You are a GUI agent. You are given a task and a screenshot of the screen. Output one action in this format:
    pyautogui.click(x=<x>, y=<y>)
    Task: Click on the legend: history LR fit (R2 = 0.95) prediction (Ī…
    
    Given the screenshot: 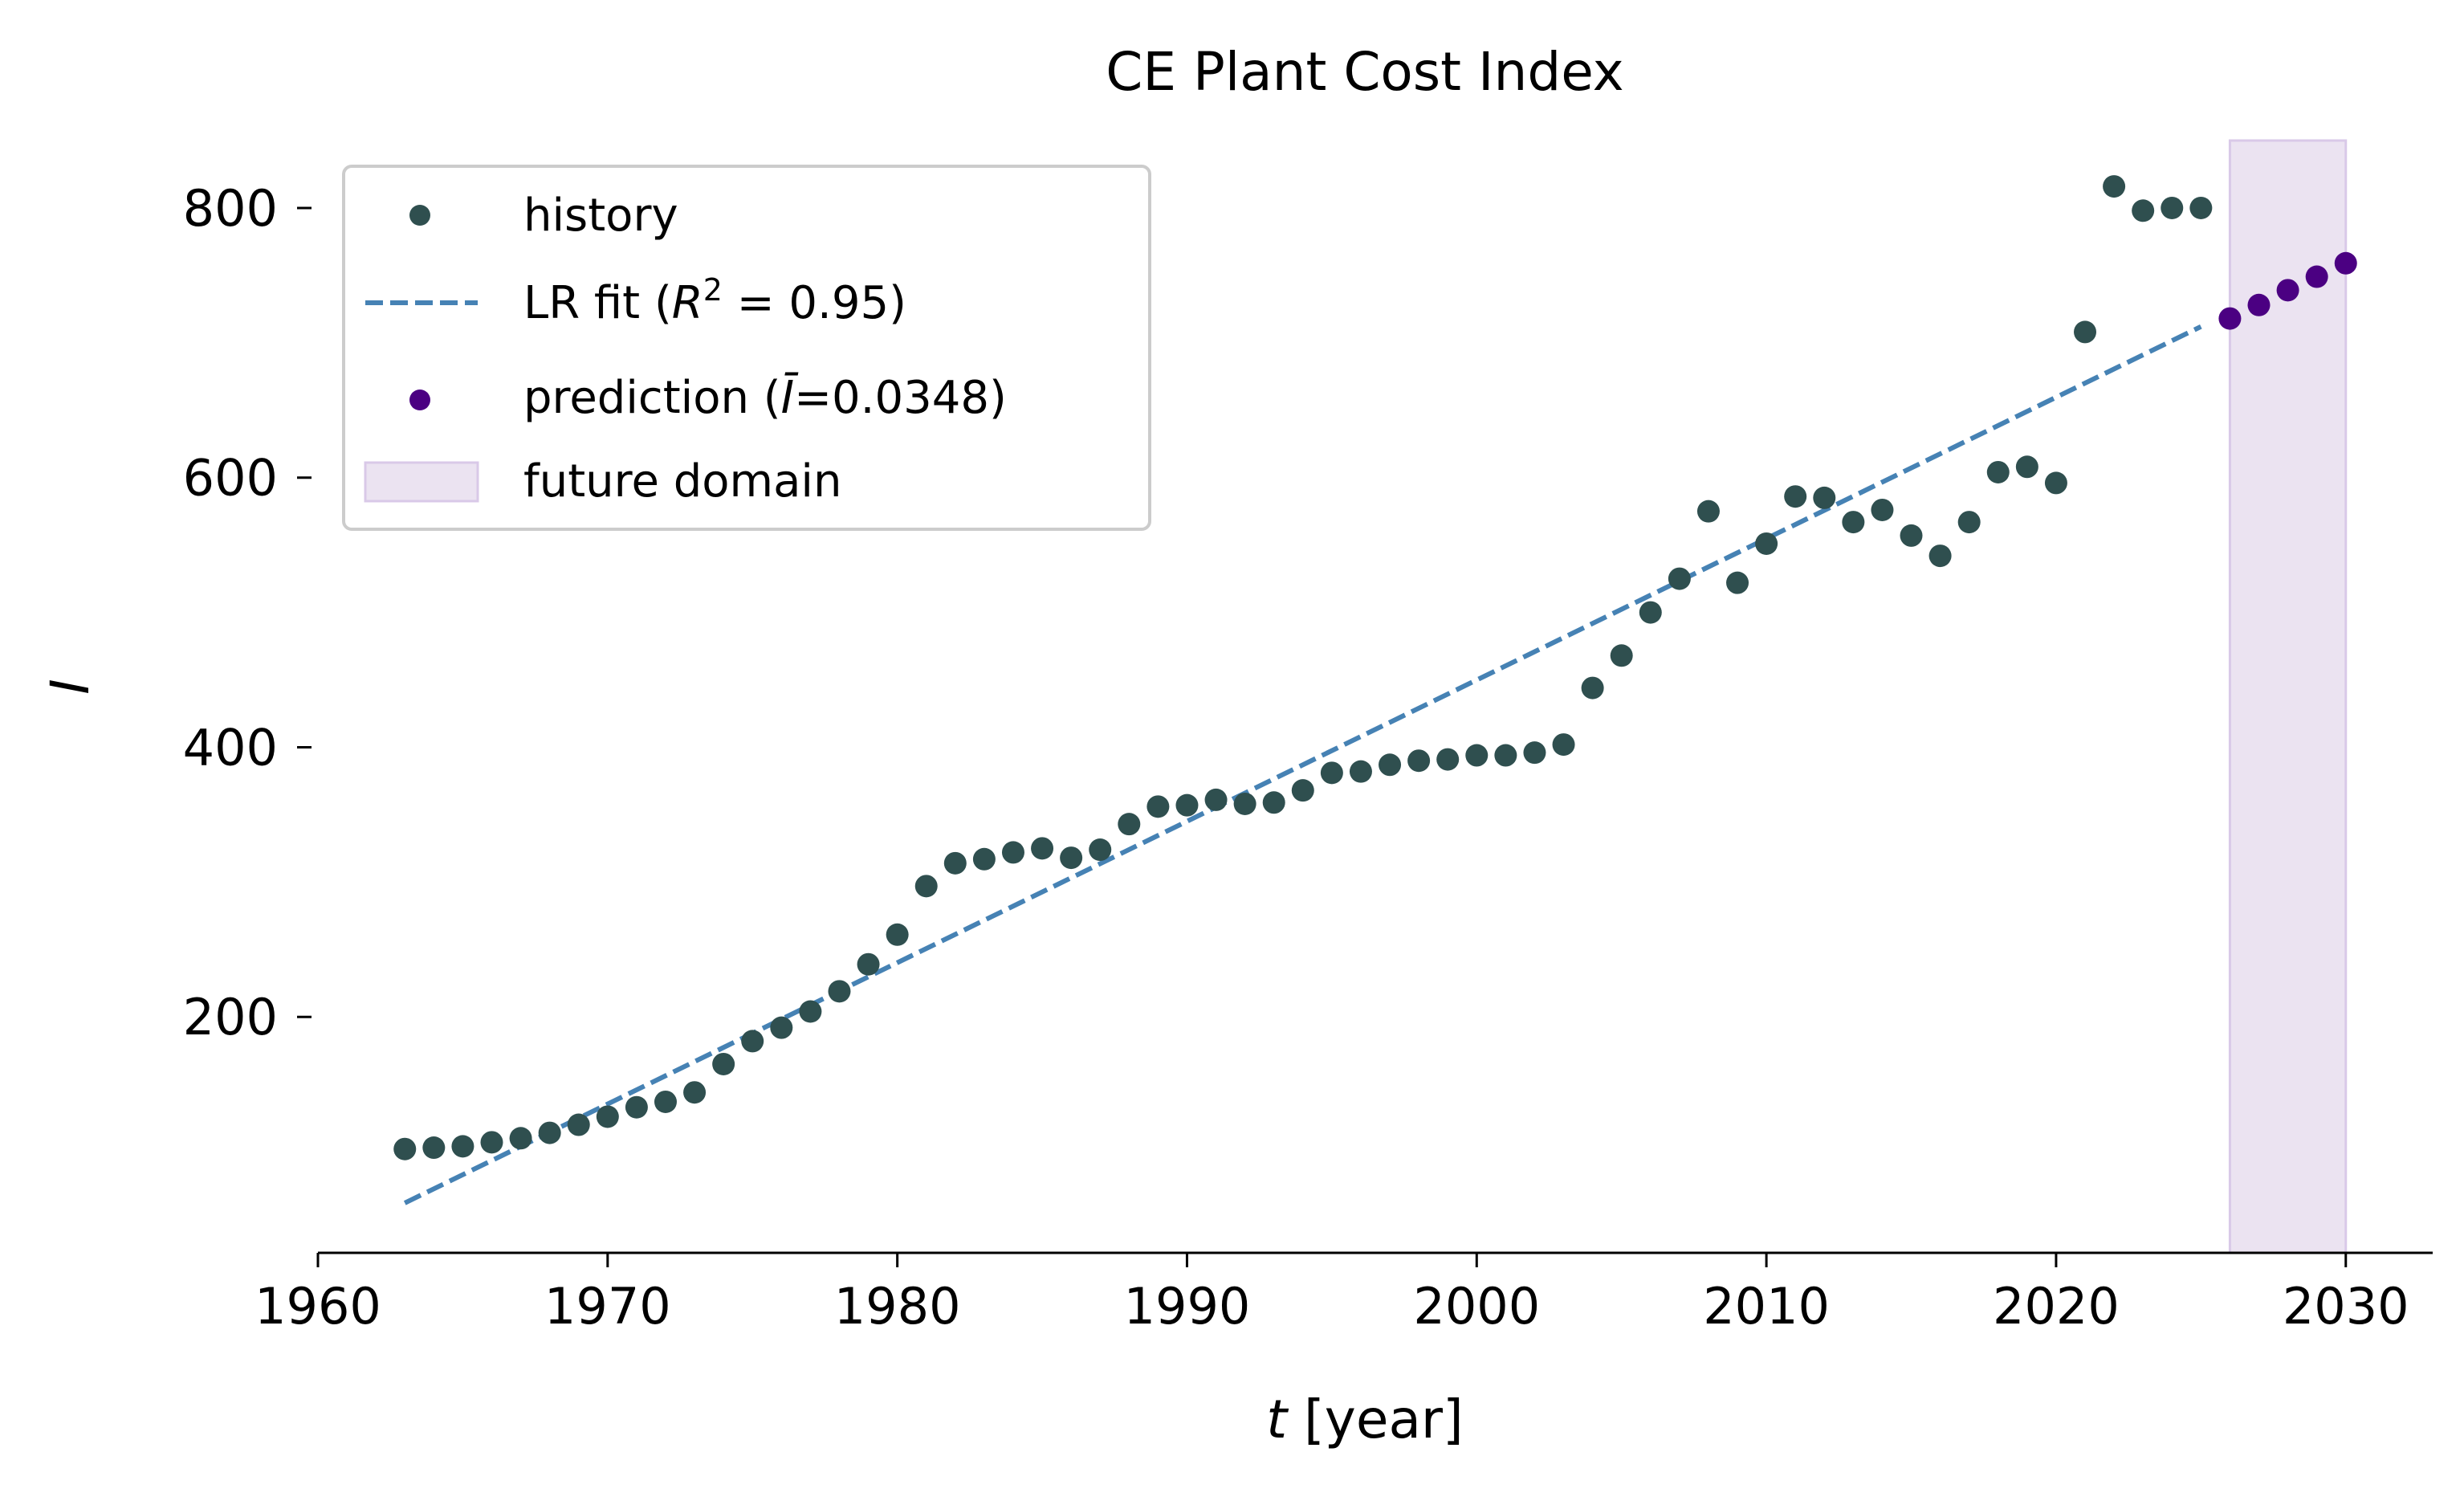 What is the action you would take?
    pyautogui.click(x=747, y=347)
    